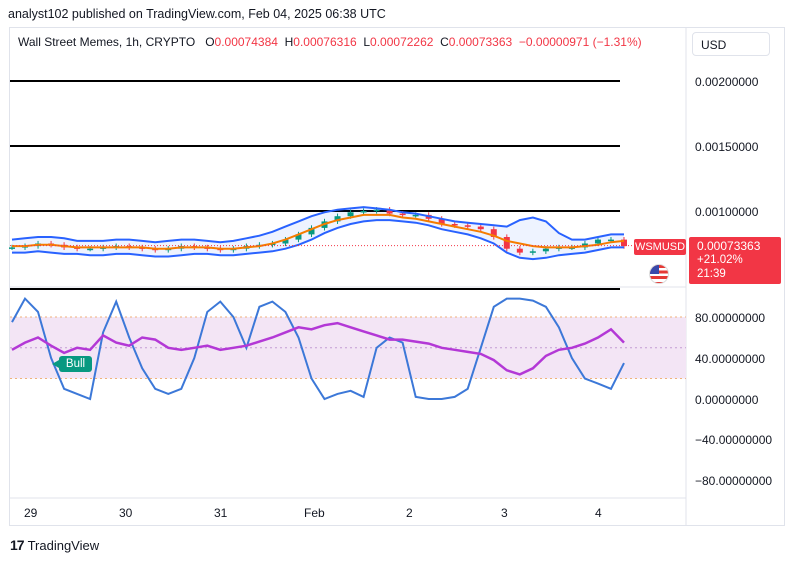  I want to click on bull-label: Bull, so click(75, 364).